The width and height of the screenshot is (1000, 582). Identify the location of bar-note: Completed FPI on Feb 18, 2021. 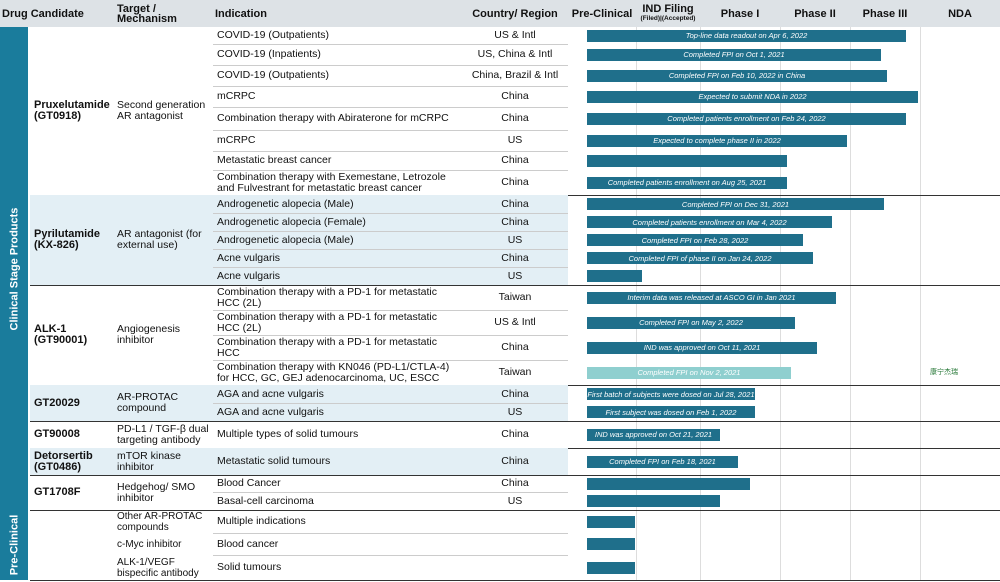
(662, 461).